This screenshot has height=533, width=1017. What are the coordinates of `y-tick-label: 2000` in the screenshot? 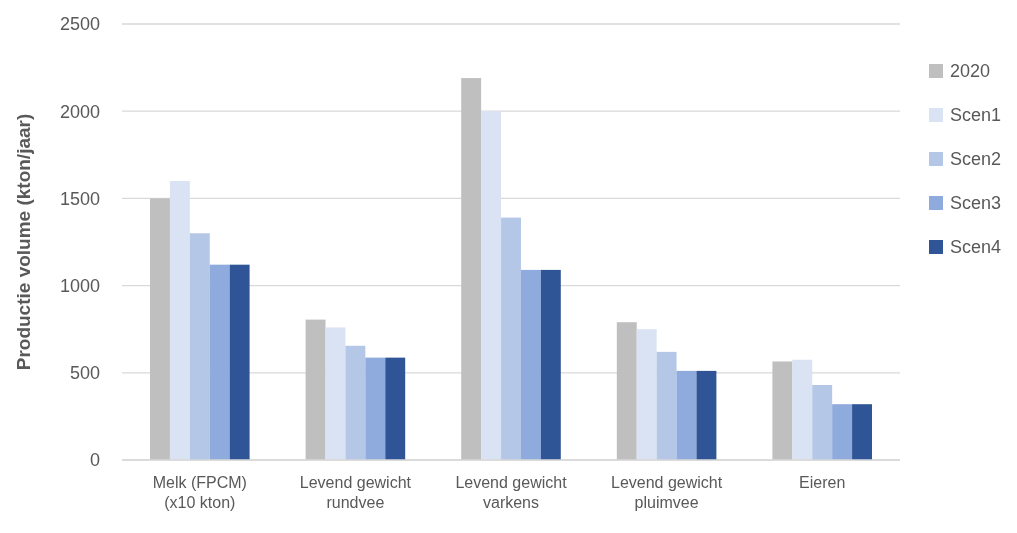 It's located at (79, 111).